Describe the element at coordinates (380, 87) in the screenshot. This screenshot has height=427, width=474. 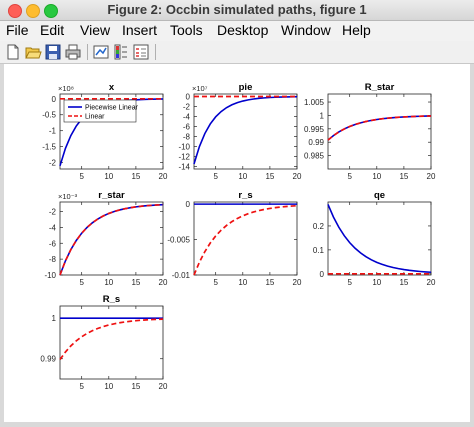
I see `axes-title: R_star` at that location.